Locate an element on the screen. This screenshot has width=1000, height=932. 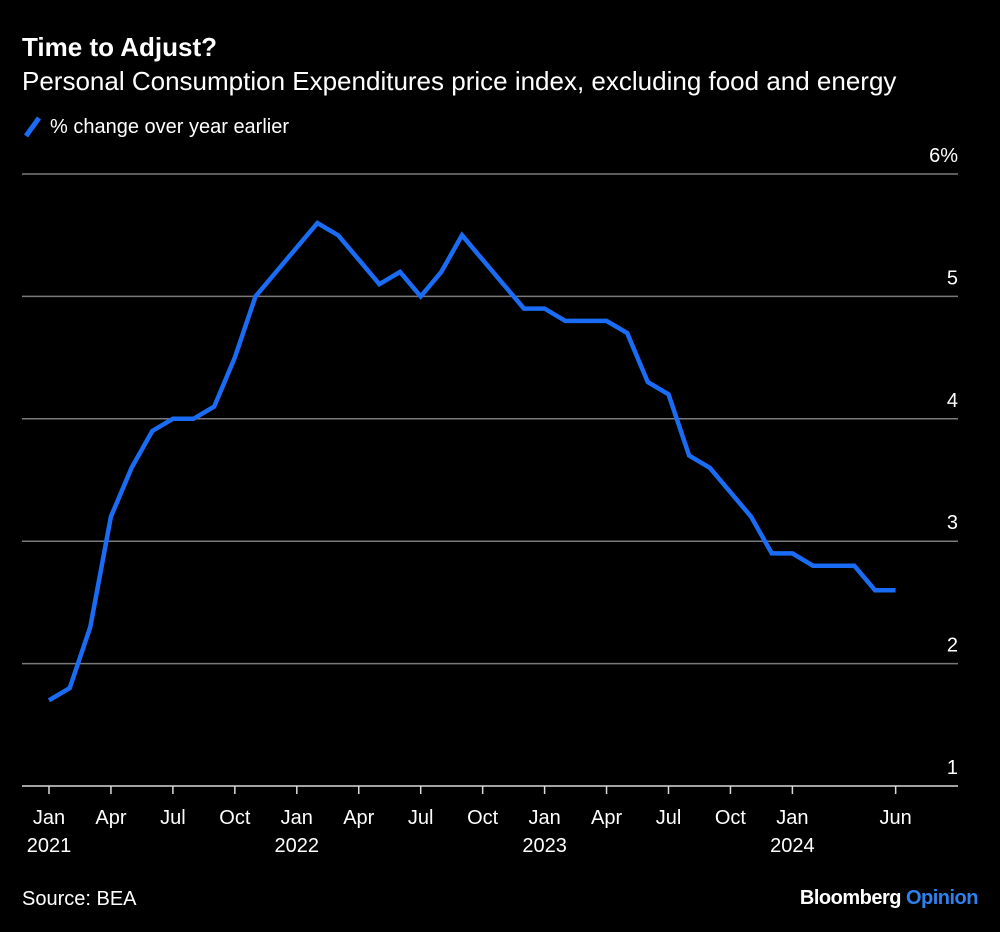
brand-logo: Bloomberg Opinion is located at coordinates (889, 898).